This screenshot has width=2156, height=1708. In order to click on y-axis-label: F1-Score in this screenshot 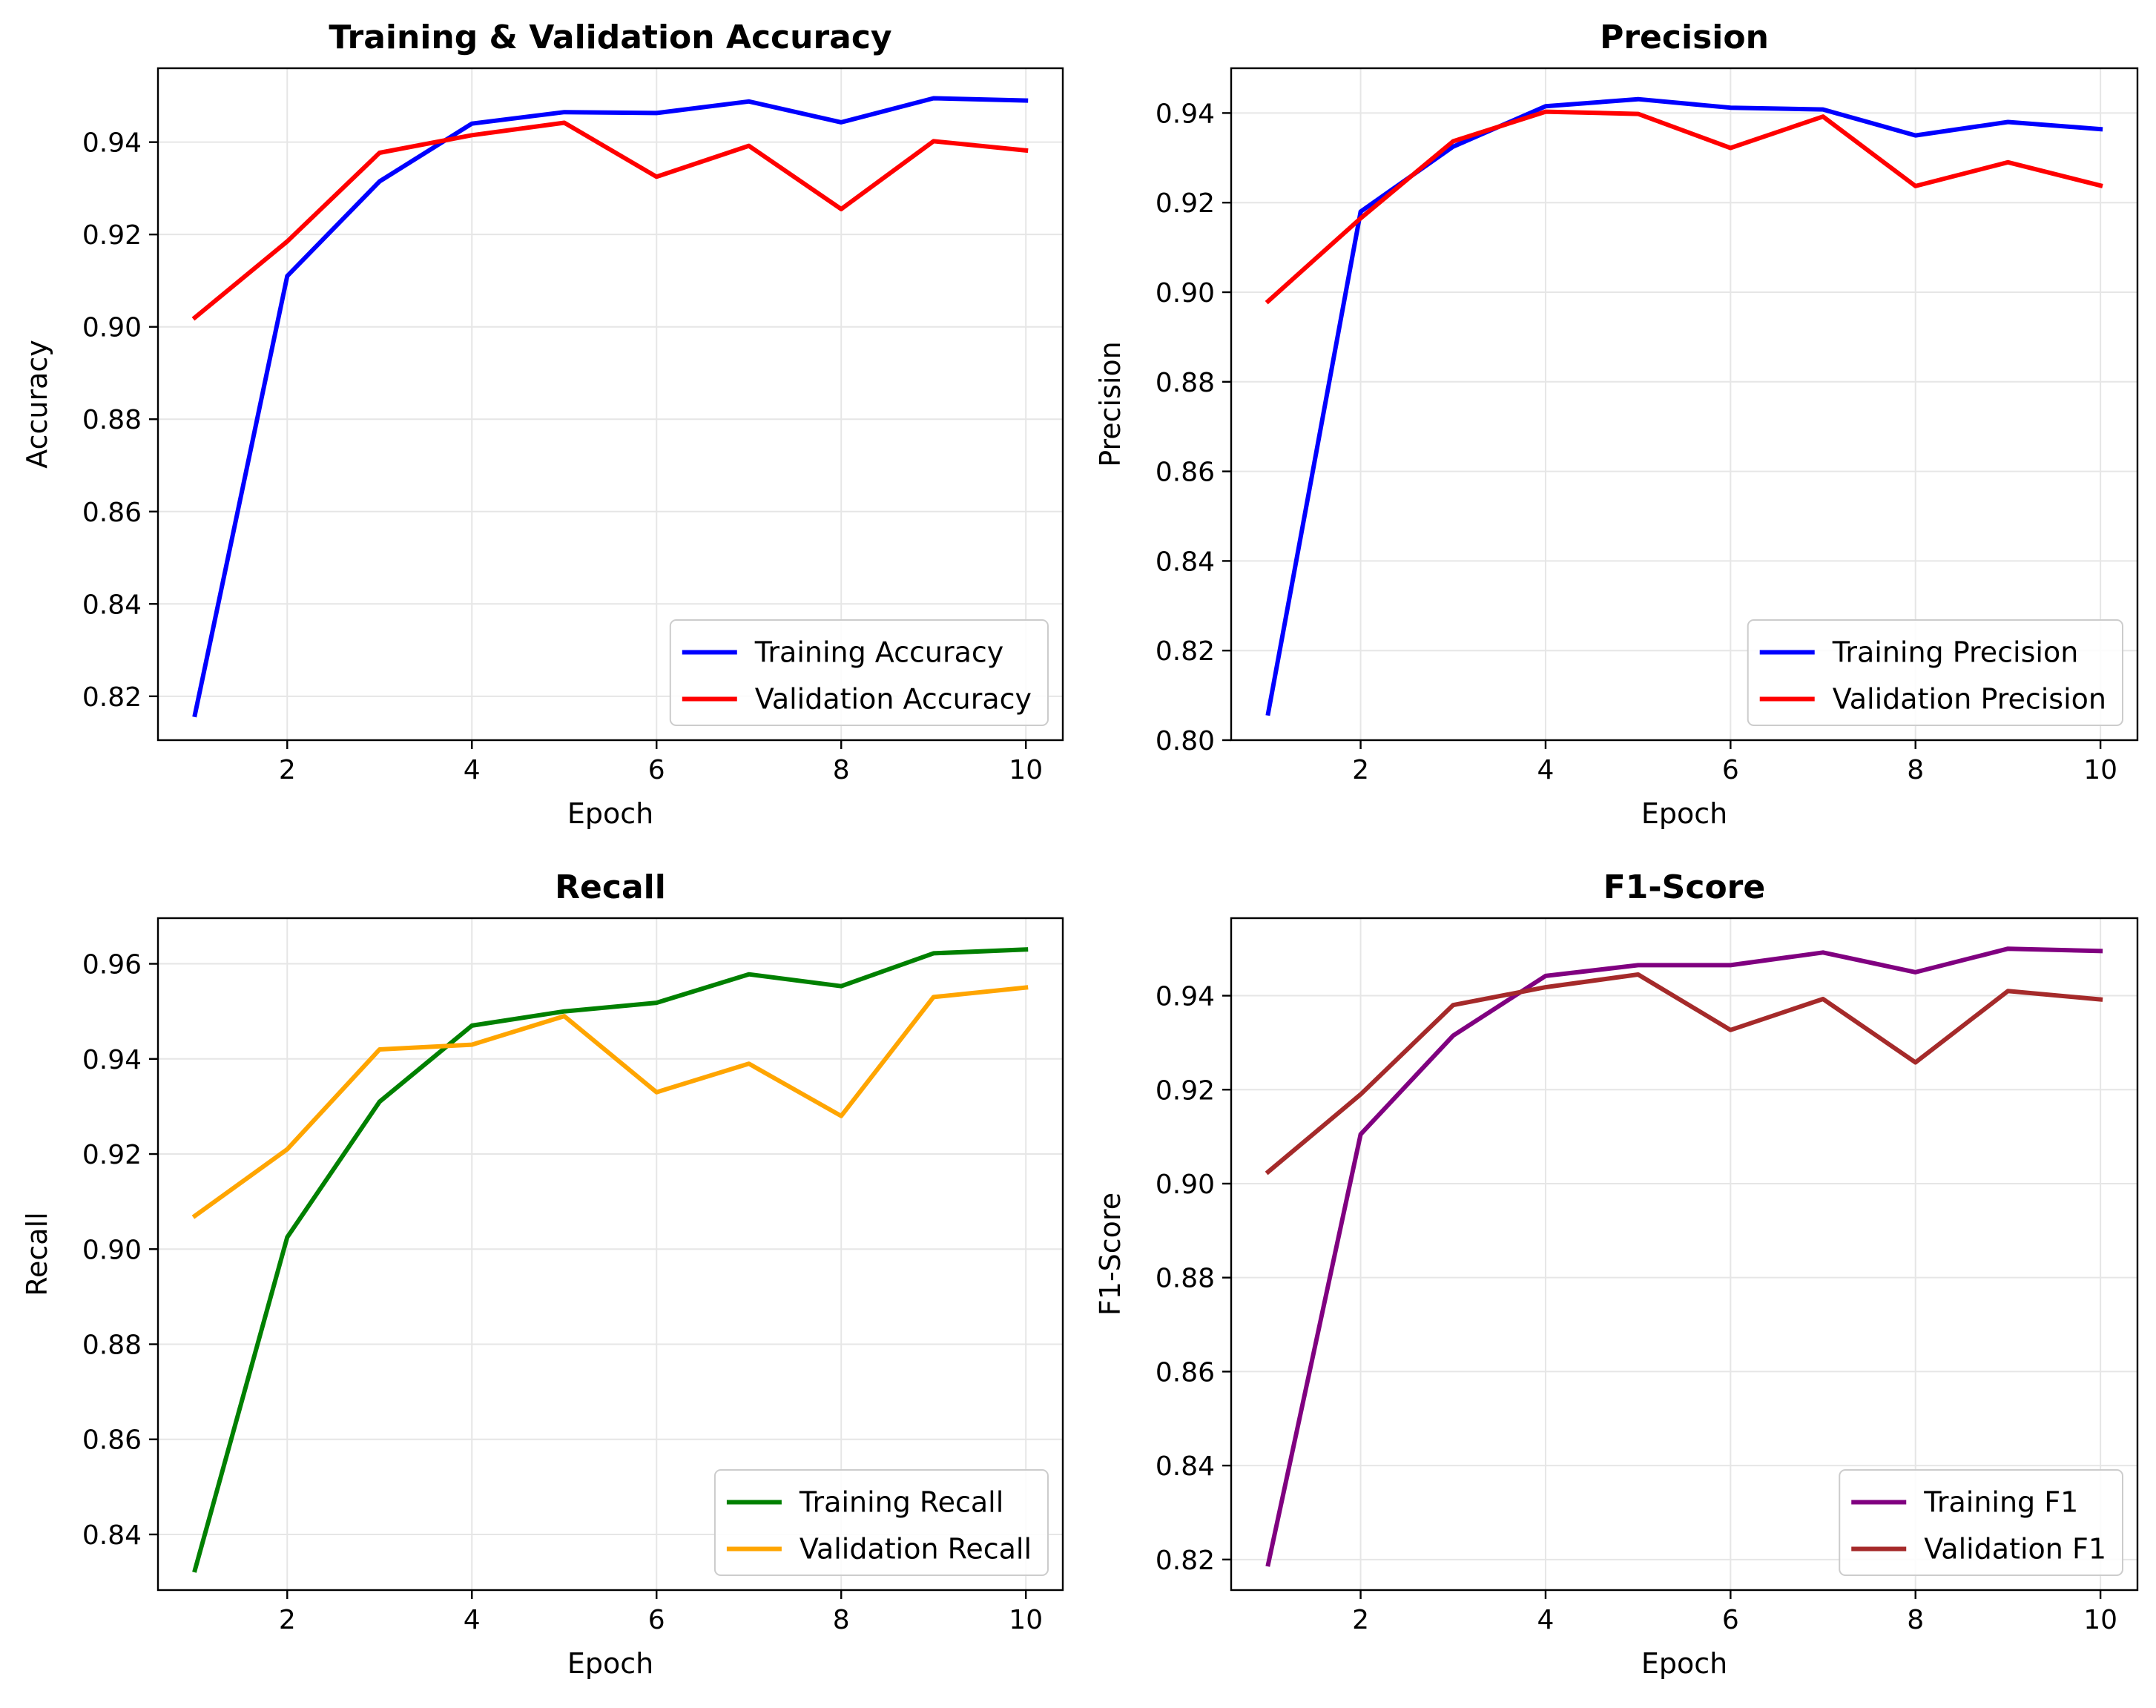, I will do `click(1110, 1254)`.